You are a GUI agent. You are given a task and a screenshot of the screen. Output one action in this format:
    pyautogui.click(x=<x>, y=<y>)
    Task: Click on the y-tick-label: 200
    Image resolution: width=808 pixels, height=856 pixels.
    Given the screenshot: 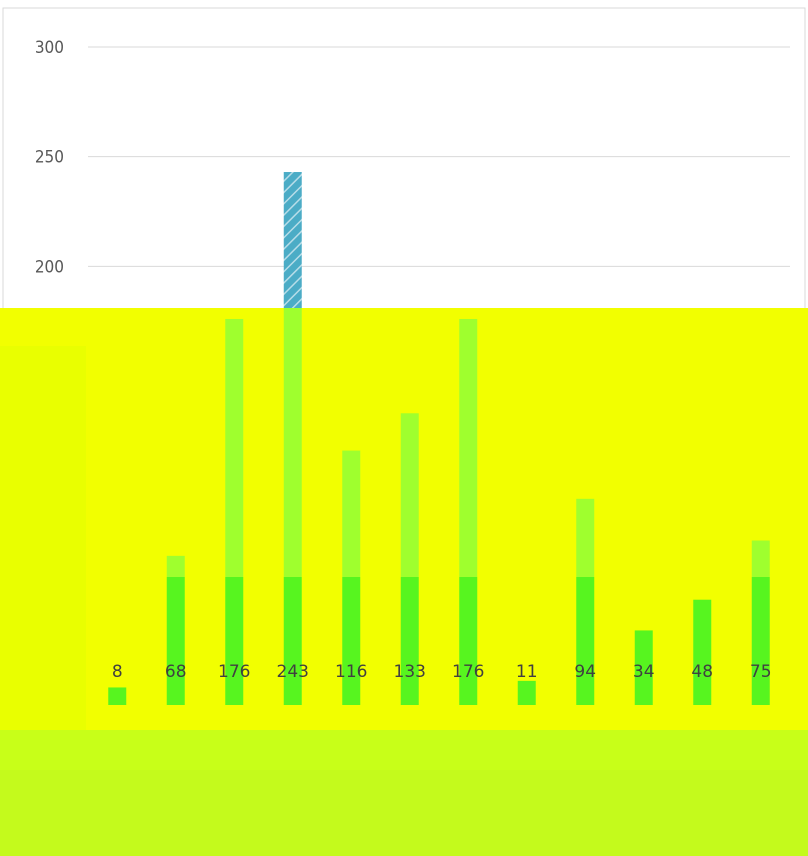 What is the action you would take?
    pyautogui.click(x=49, y=267)
    